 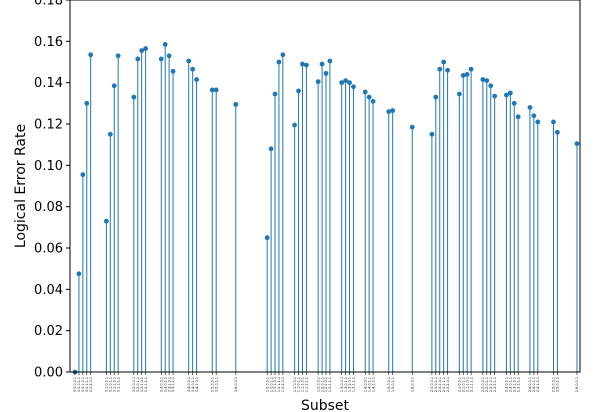 I want to click on x-tick-label: 2.0.0.0.1, so click(x=432, y=384).